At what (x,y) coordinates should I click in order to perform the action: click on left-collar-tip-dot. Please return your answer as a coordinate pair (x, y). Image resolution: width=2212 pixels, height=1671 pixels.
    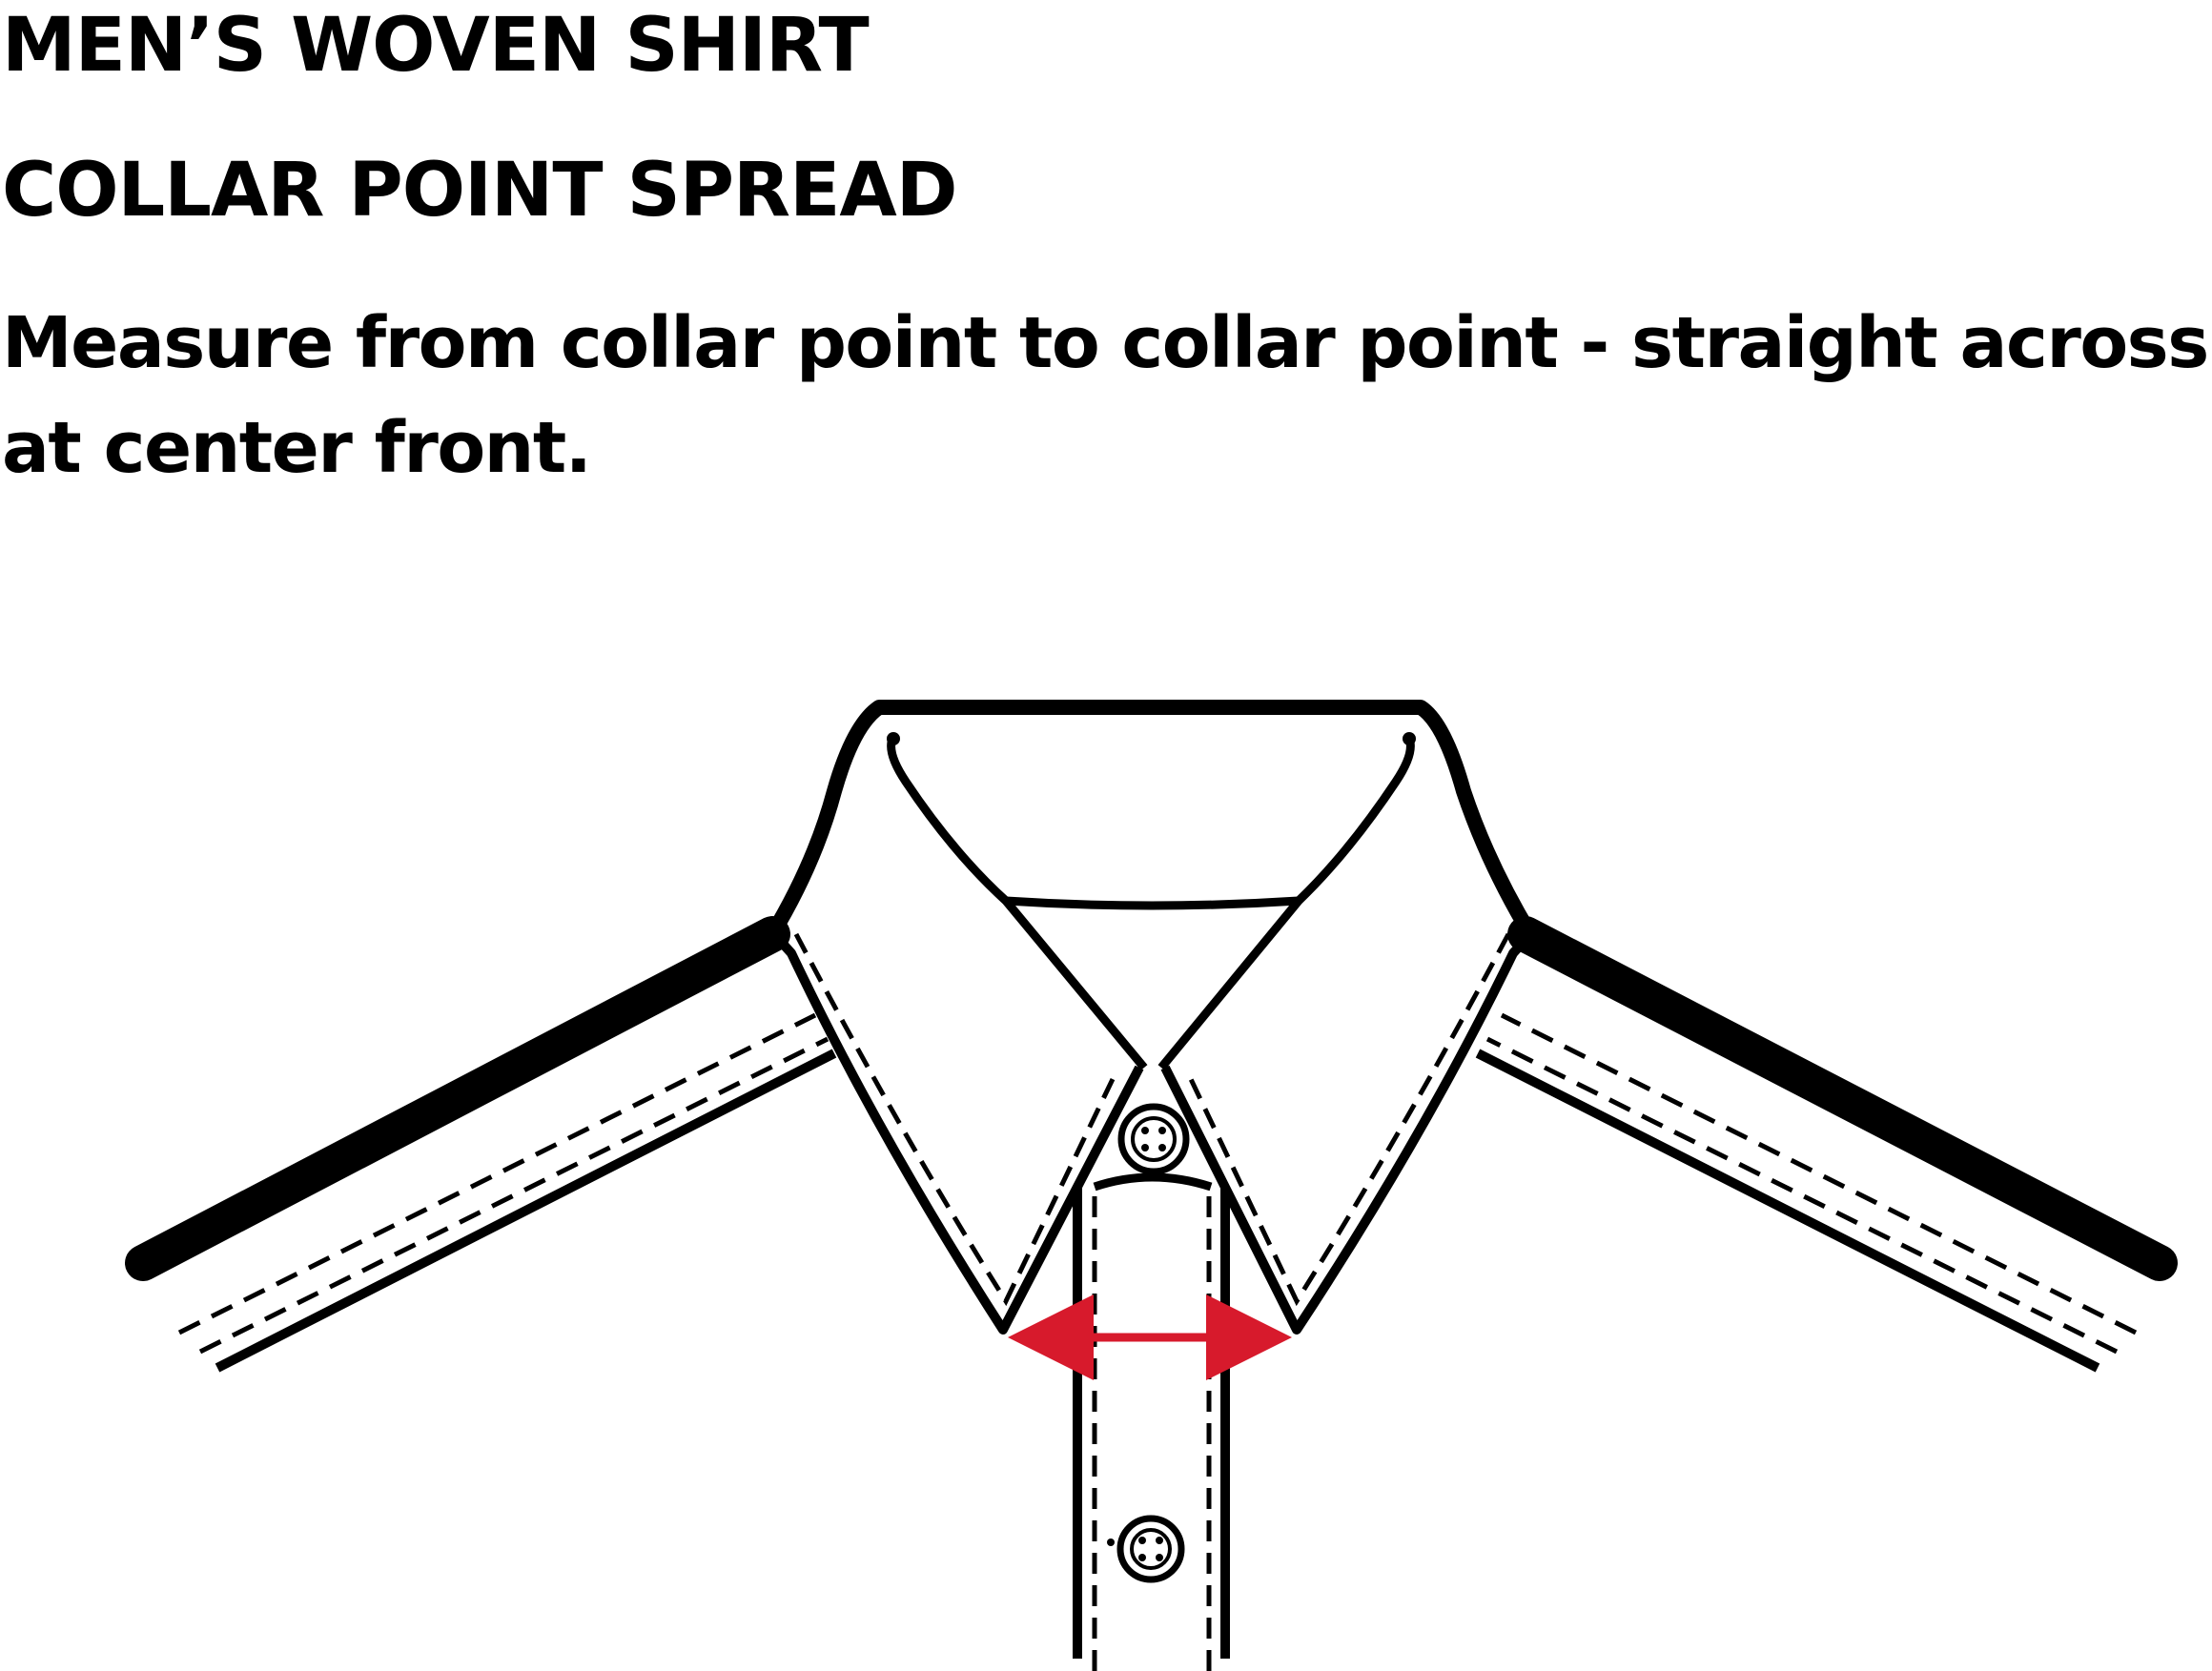
    Looking at the image, I should click on (893, 739).